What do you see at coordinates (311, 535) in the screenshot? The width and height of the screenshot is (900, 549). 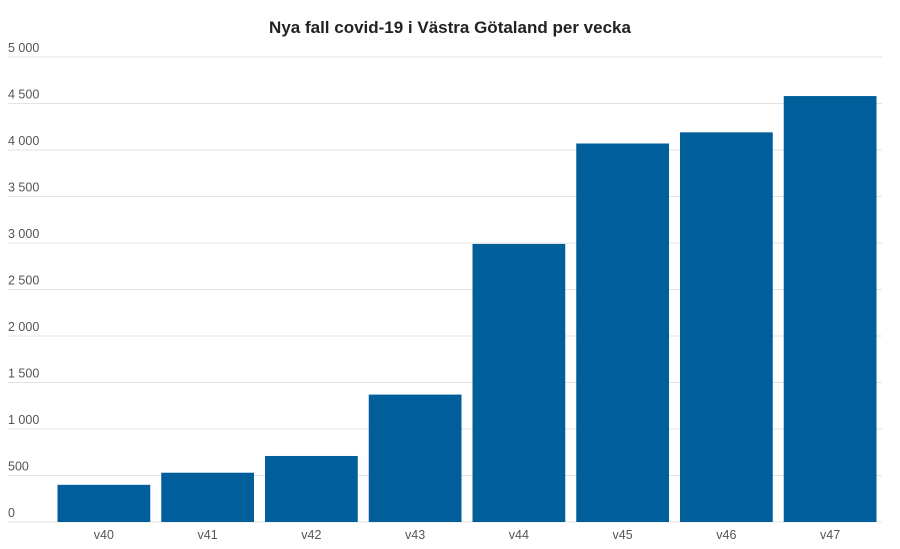 I see `x-tick-label: v42` at bounding box center [311, 535].